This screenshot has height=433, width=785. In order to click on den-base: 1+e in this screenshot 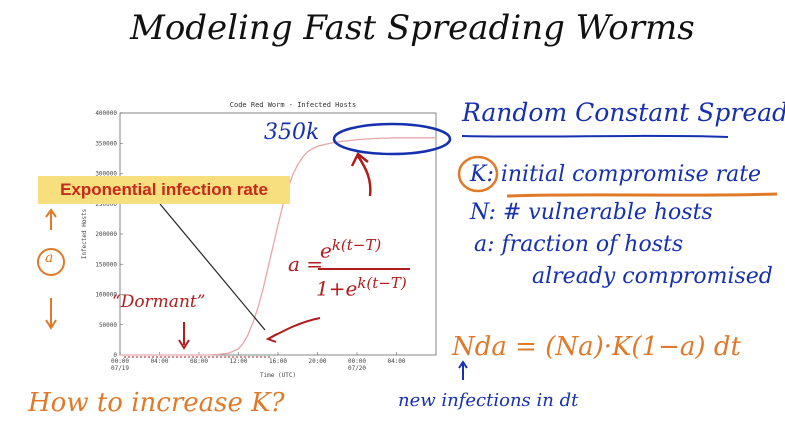, I will do `click(337, 288)`.